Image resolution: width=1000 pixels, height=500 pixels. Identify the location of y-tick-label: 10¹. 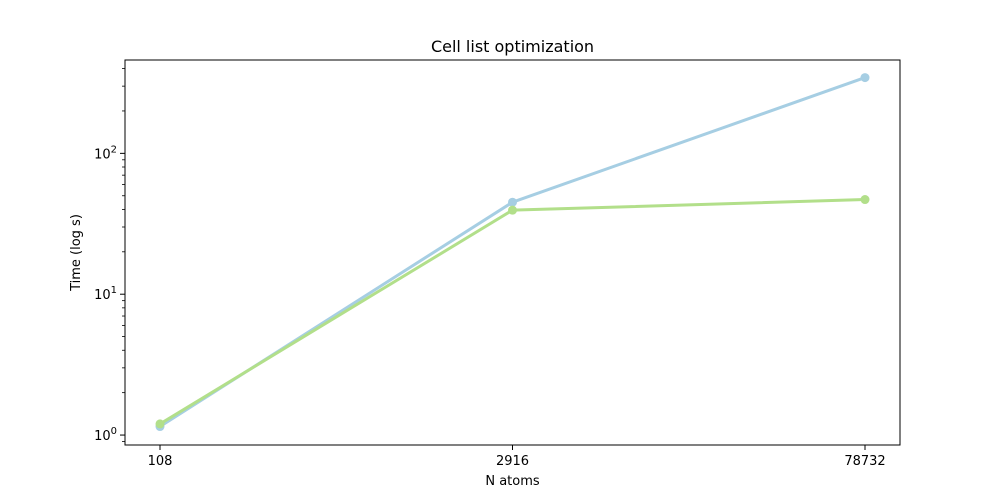
(105, 294).